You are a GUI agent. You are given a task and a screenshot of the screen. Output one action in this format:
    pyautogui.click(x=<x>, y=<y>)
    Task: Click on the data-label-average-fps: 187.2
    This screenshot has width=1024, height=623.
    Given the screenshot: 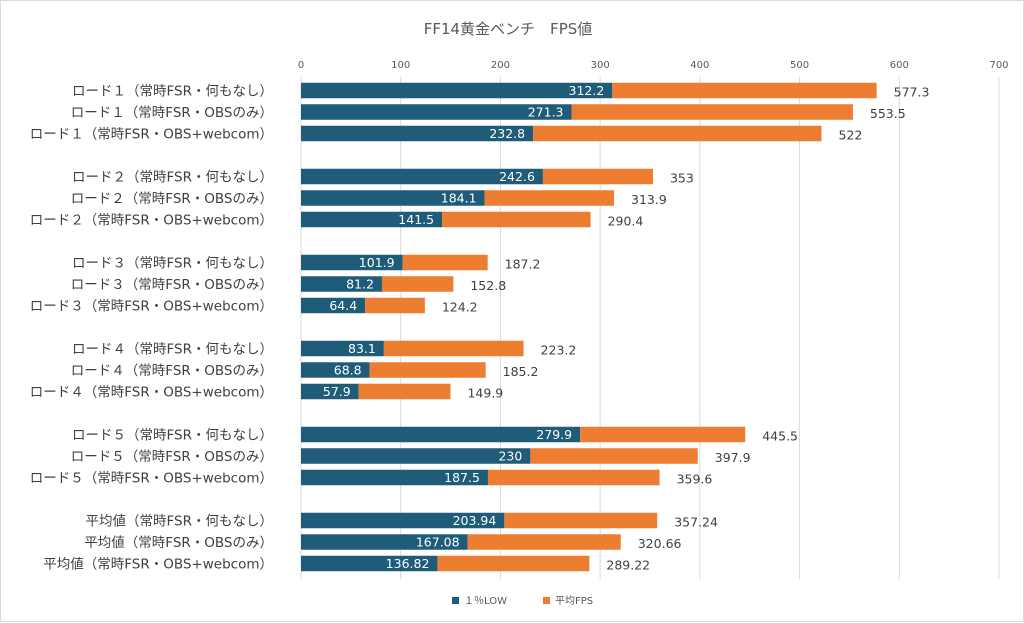 What is the action you would take?
    pyautogui.click(x=523, y=264)
    